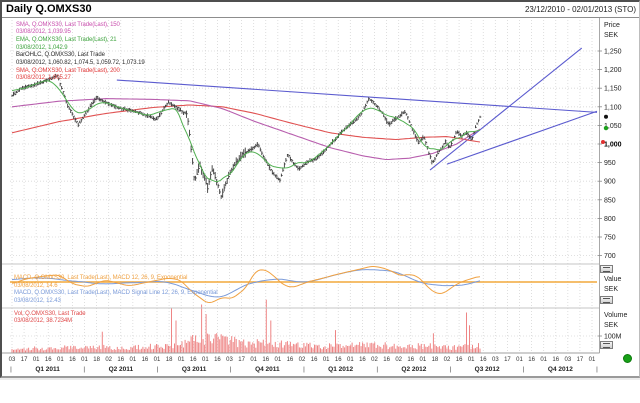  What do you see at coordinates (68, 70) in the screenshot?
I see `legend-line: SMA, Q.OMXS30, Last Trade(Last), 200` at bounding box center [68, 70].